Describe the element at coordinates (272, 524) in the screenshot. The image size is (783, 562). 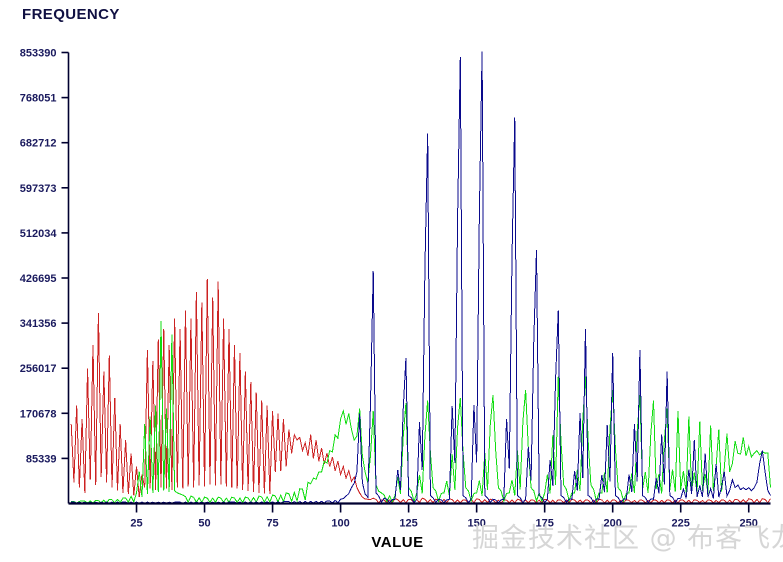
I see `x-tick-label: 75` at that location.